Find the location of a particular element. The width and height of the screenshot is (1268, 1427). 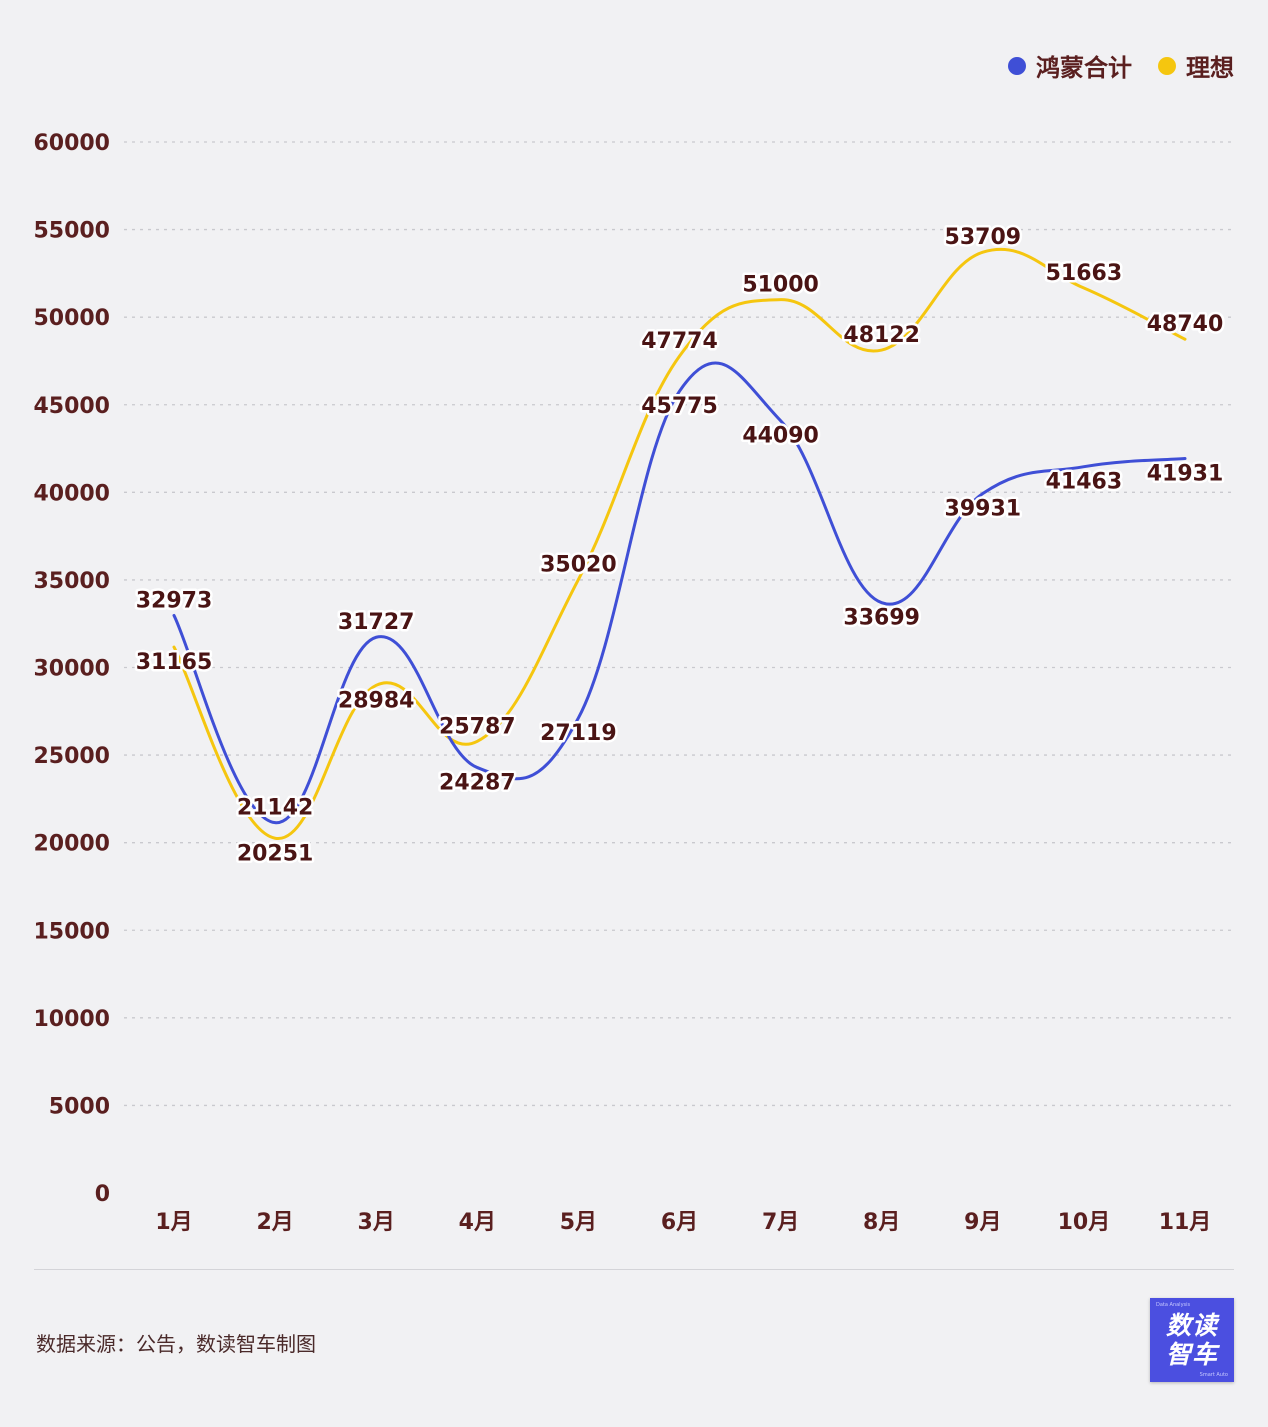

data-label: 28984 is located at coordinates (376, 700).